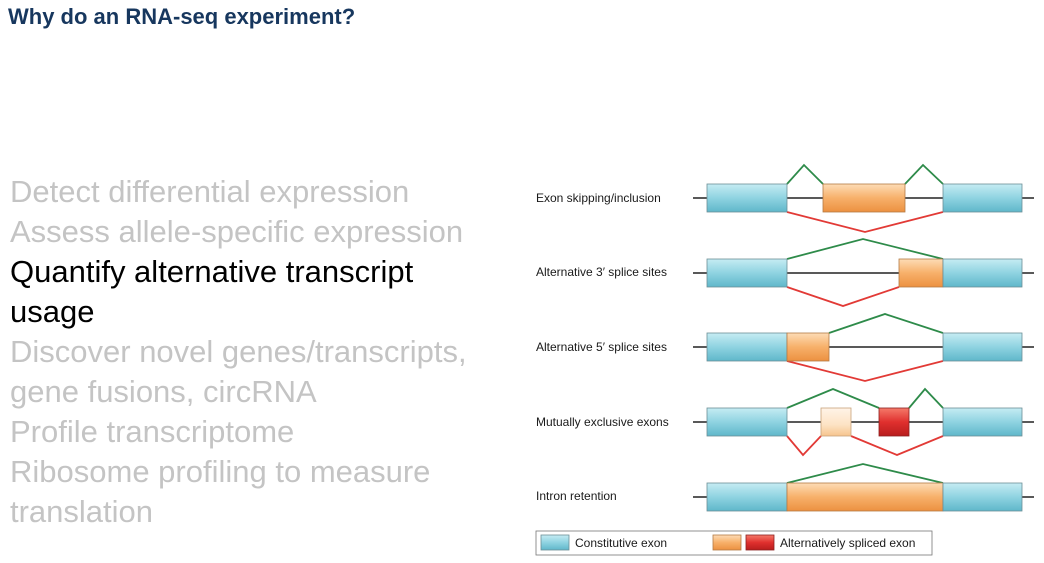 The height and width of the screenshot is (563, 1044). I want to click on legend-alternative-label: Alternatively spliced exon, so click(847, 543).